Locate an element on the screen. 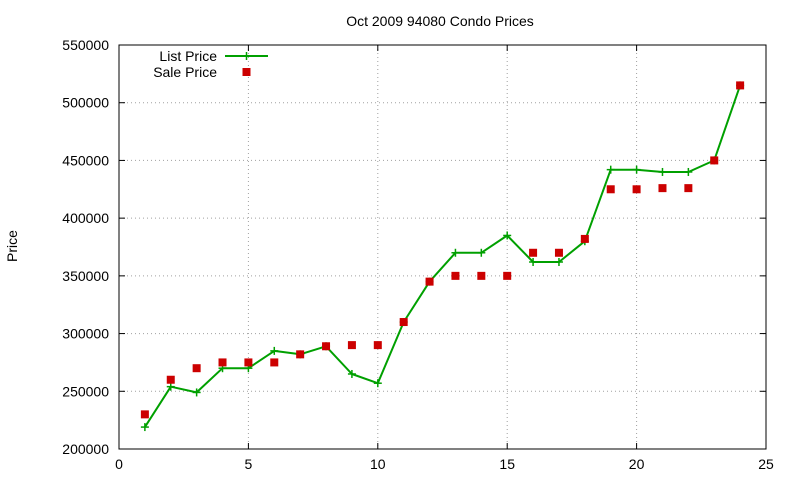  legend-label-list-price: List Price is located at coordinates (188, 56).